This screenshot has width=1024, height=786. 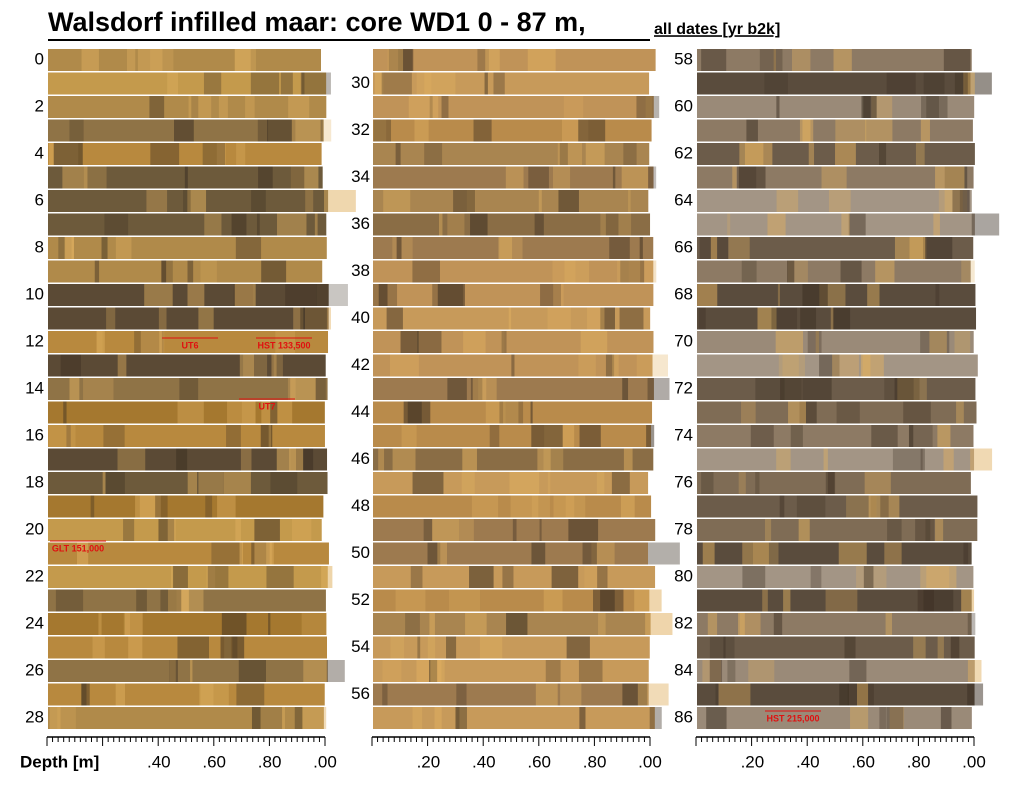 What do you see at coordinates (360, 693) in the screenshot?
I see `depth-label: 56` at bounding box center [360, 693].